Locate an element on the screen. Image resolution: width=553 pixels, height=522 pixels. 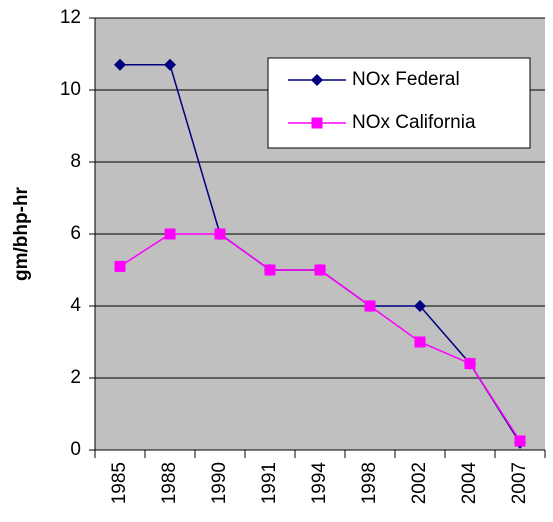
y-tick-label: 8 is located at coordinates (75, 161).